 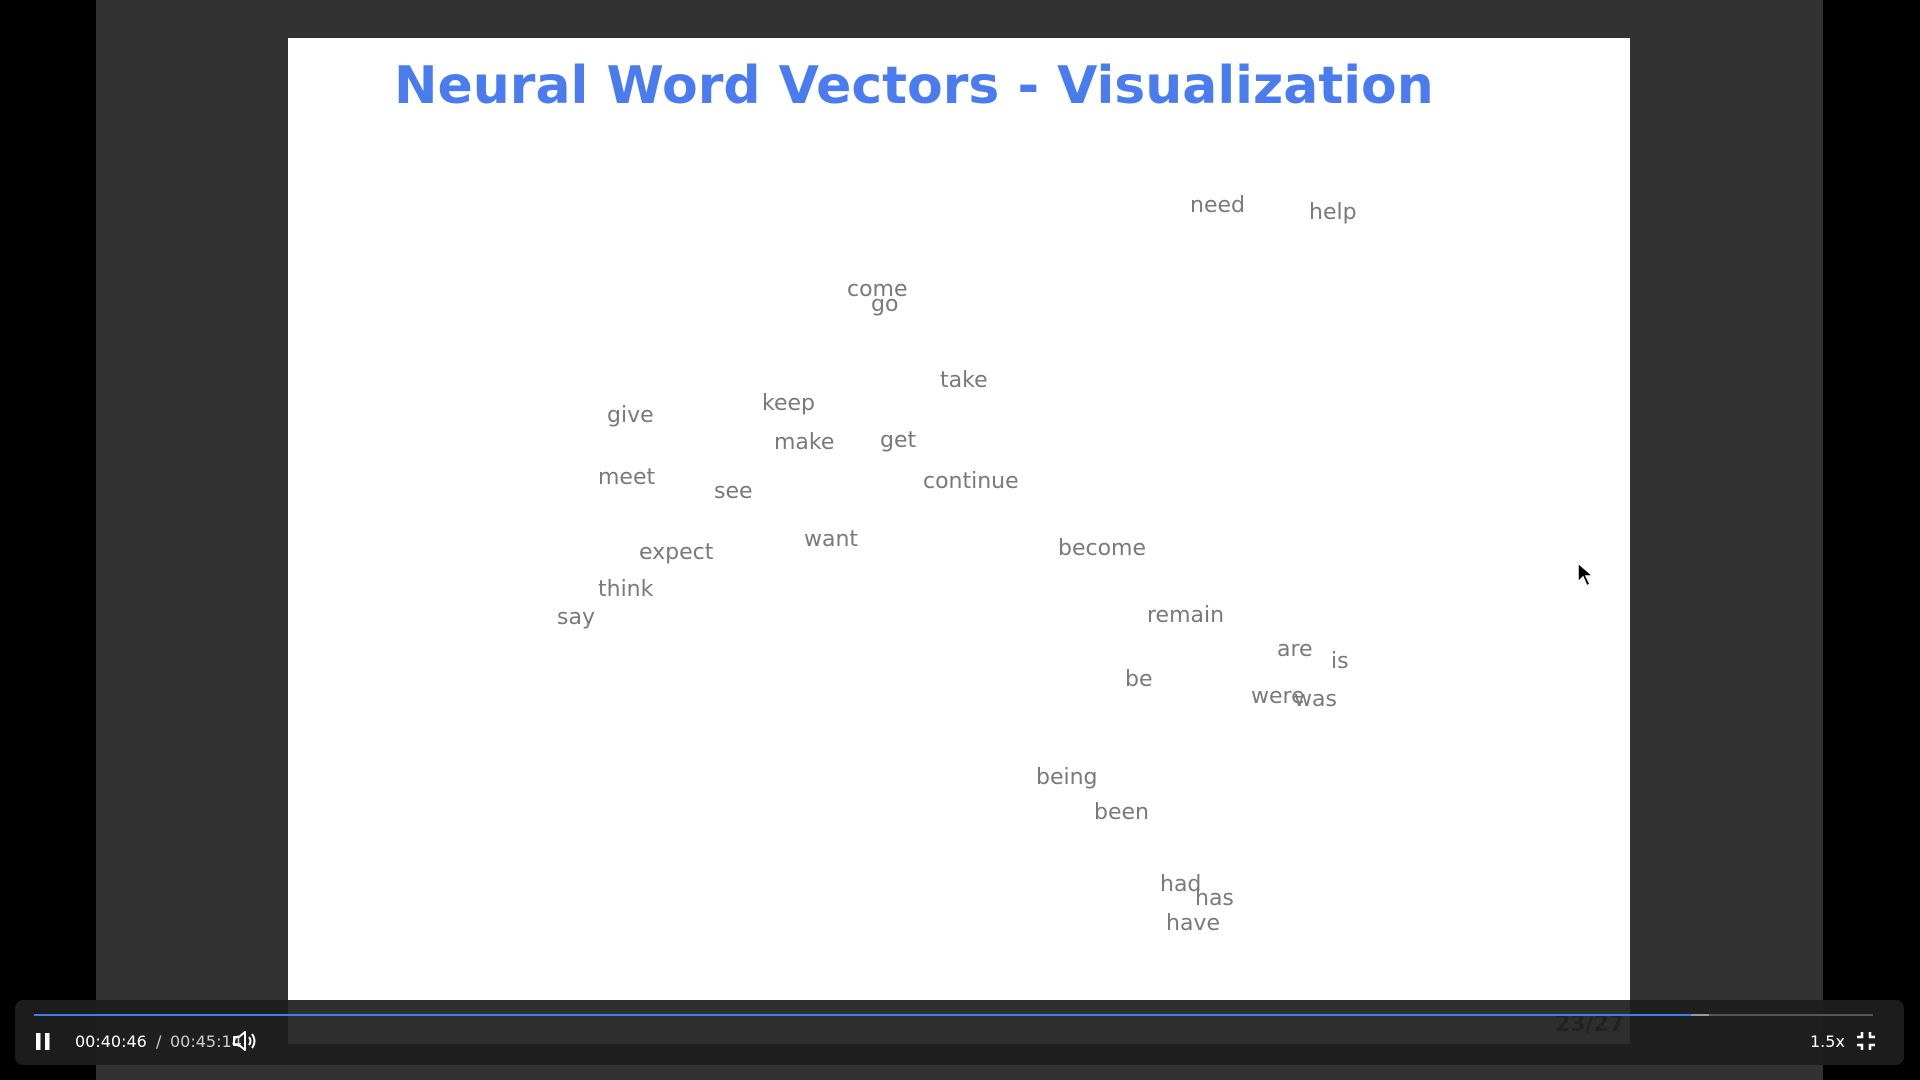 What do you see at coordinates (971, 481) in the screenshot?
I see `word-label: continue` at bounding box center [971, 481].